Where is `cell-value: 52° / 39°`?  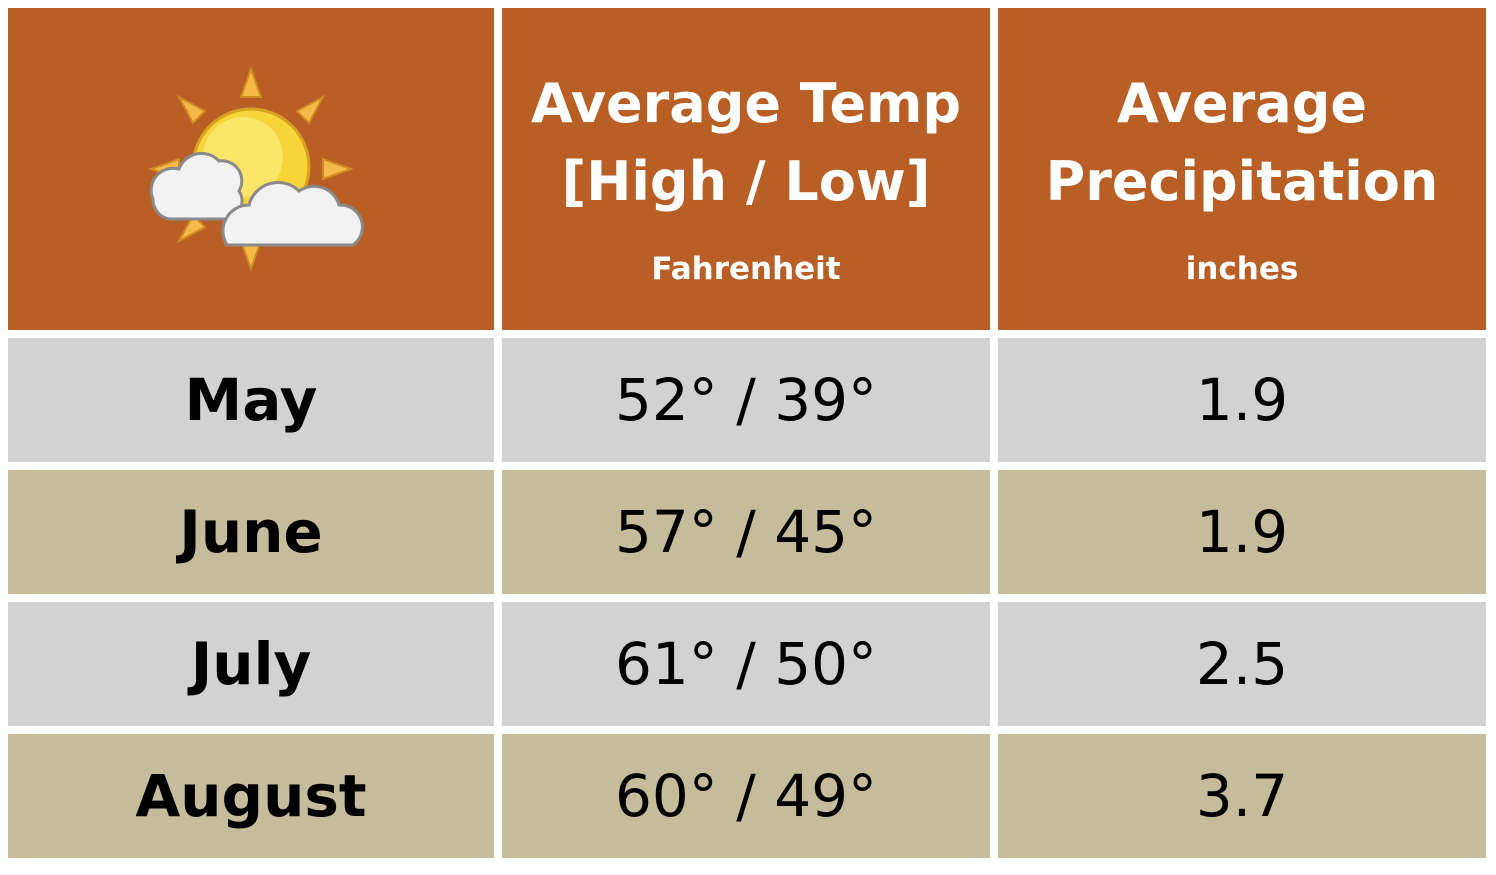
cell-value: 52° / 39° is located at coordinates (746, 400).